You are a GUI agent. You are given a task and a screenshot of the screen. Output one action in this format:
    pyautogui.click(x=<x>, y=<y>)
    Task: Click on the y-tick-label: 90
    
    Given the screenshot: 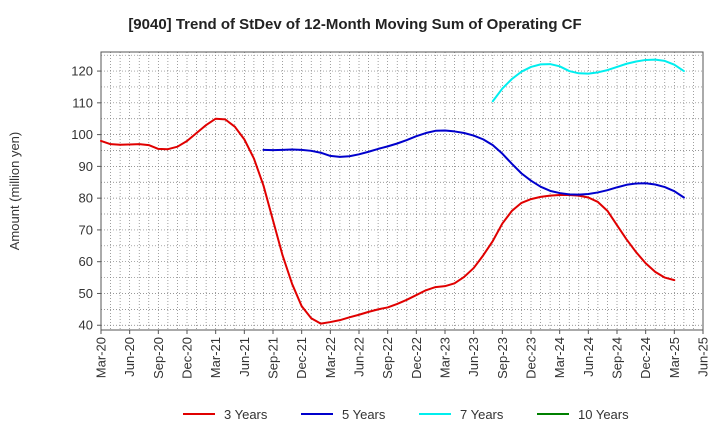 What is the action you would take?
    pyautogui.click(x=86, y=166)
    